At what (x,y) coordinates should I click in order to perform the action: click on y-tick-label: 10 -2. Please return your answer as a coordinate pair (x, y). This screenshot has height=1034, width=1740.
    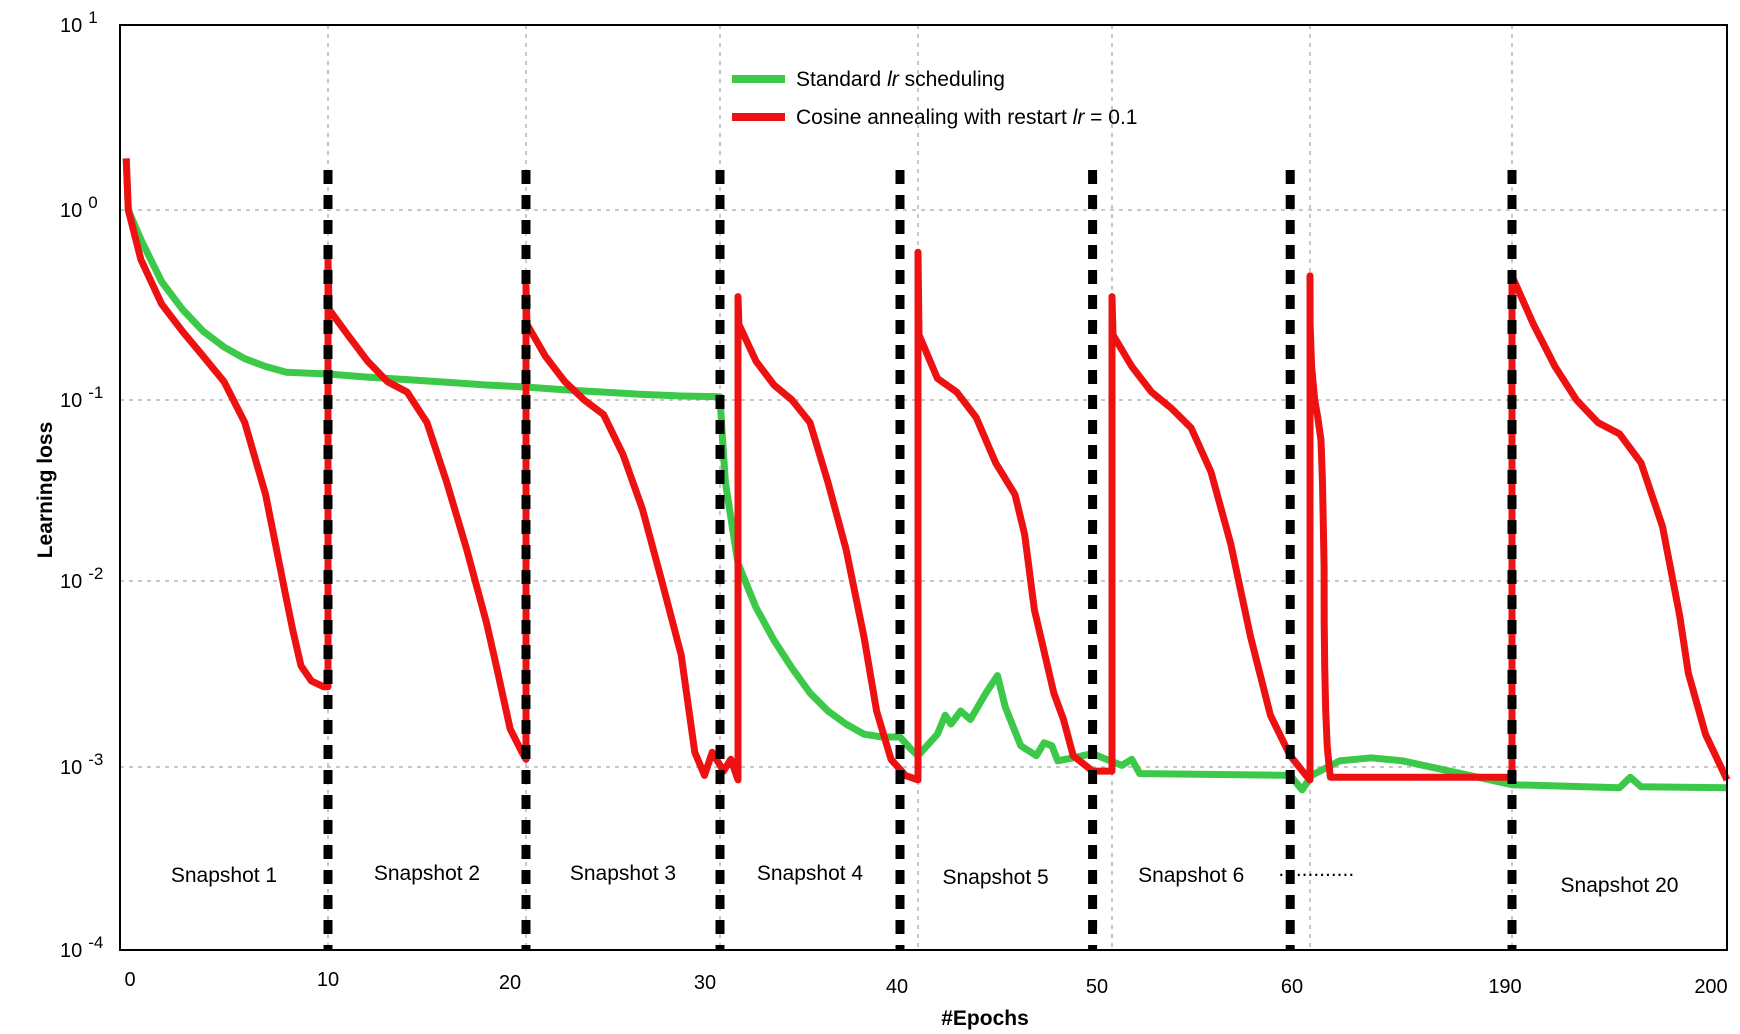
    Looking at the image, I should click on (81, 578).